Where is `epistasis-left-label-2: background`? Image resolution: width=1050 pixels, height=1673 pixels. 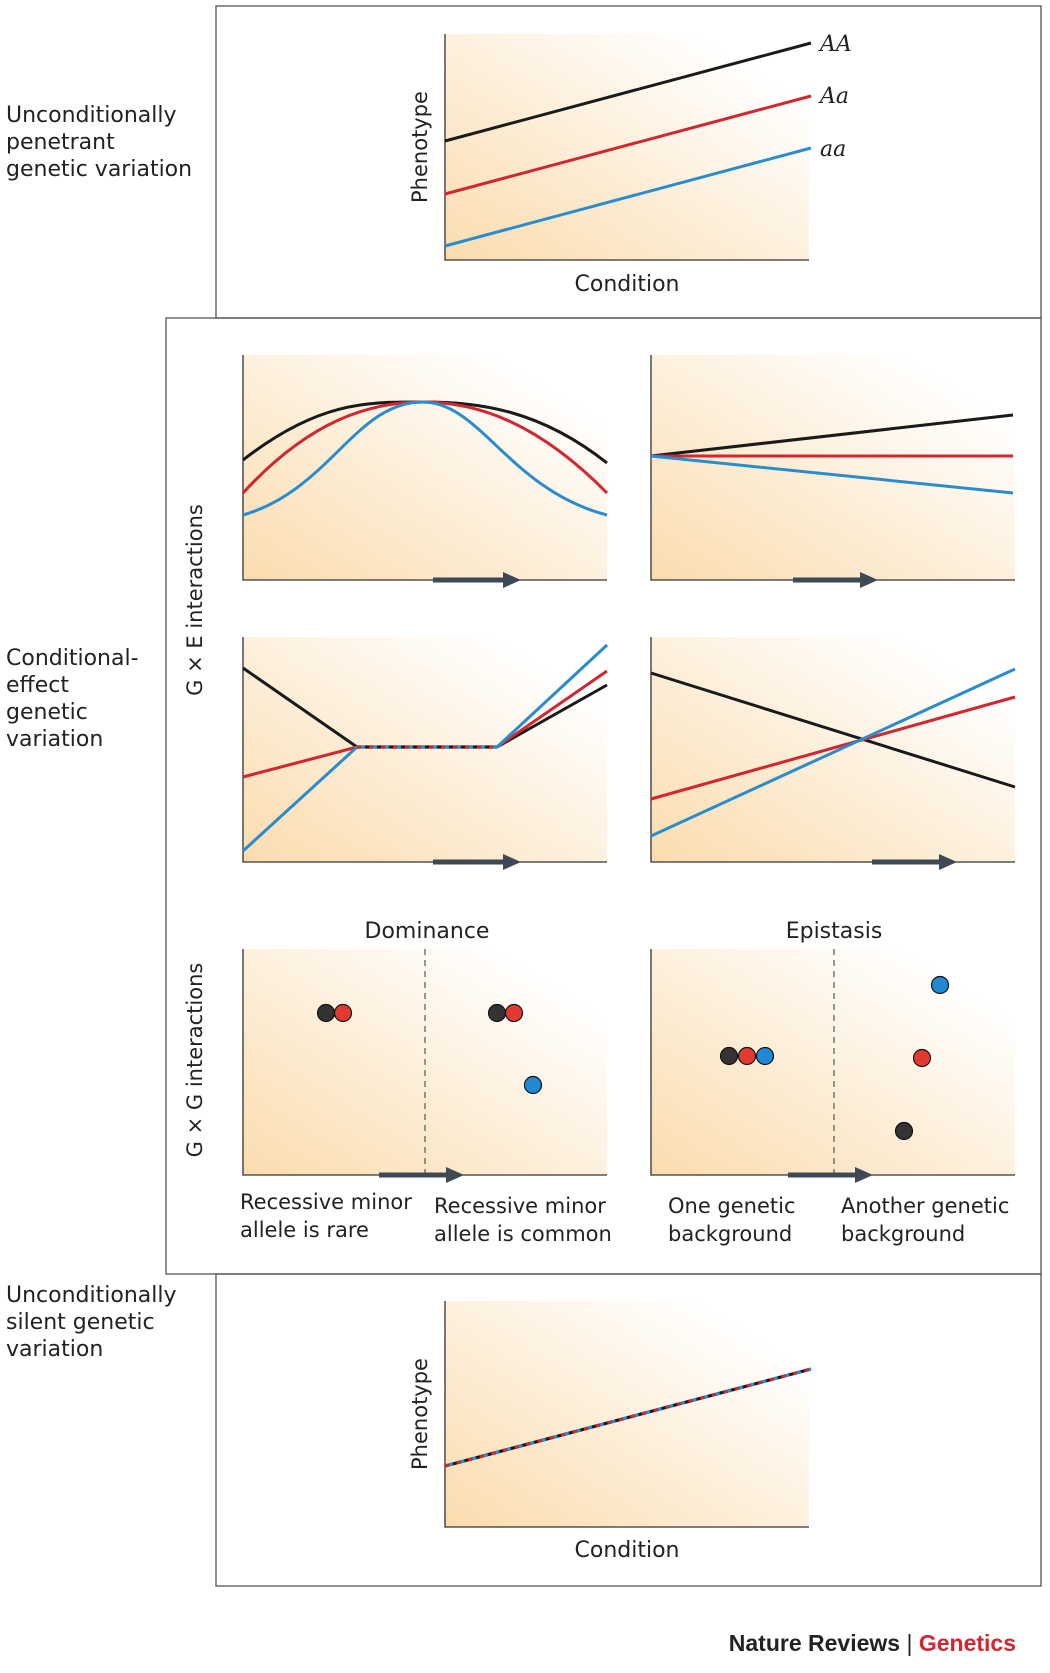
epistasis-left-label-2: background is located at coordinates (730, 1234).